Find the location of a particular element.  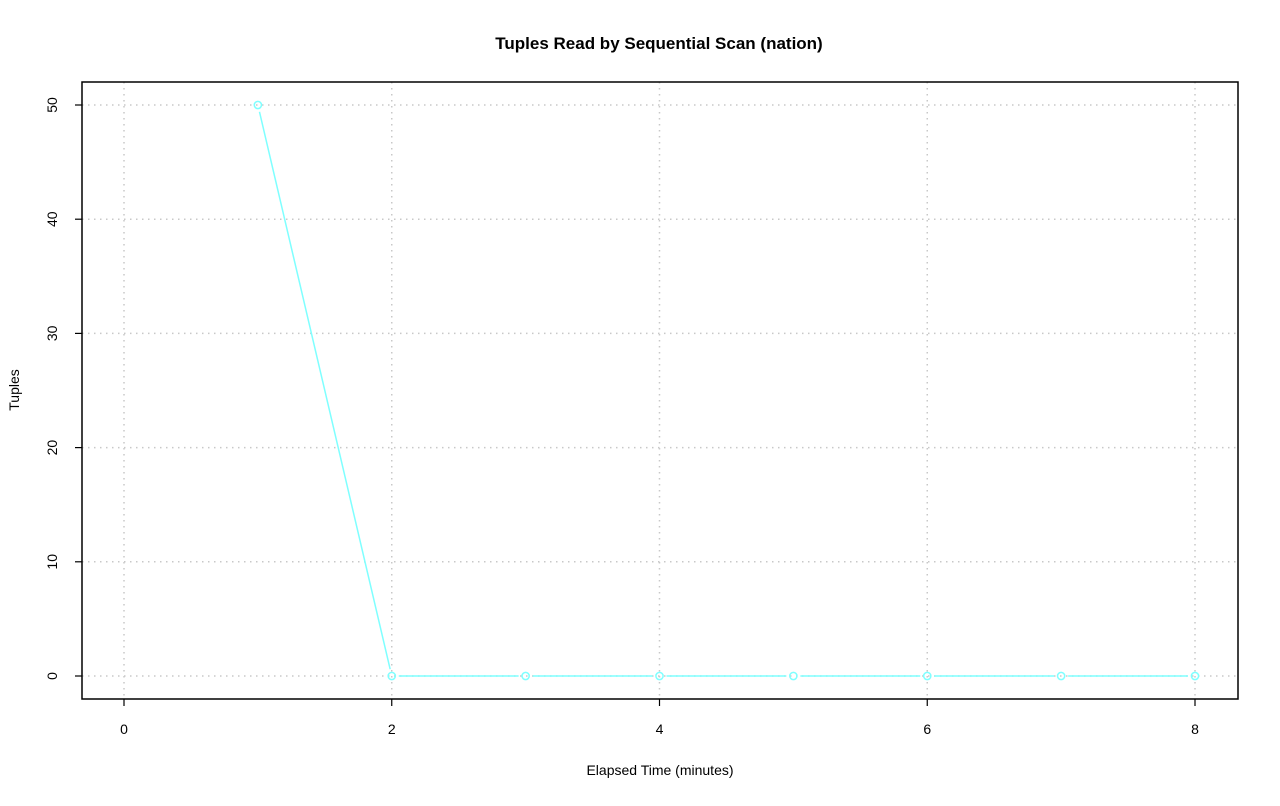

x-tick-label: 4 is located at coordinates (660, 729).